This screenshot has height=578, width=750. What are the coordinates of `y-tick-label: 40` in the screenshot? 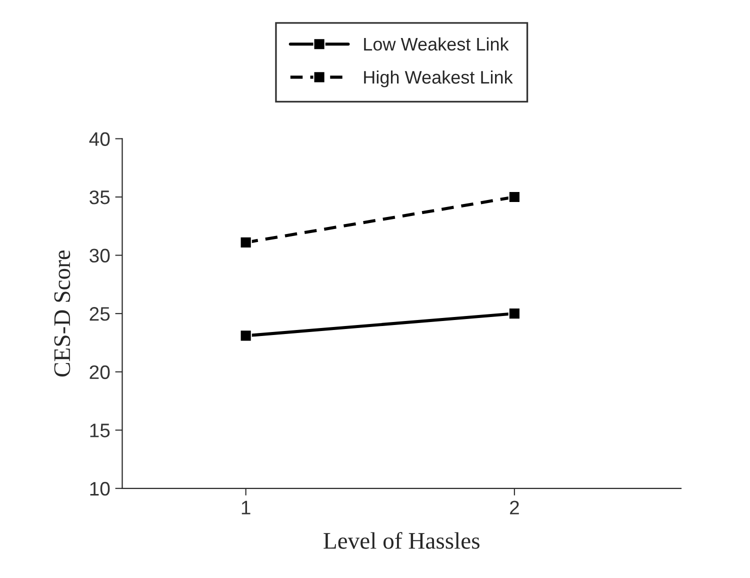 It's located at (99, 139).